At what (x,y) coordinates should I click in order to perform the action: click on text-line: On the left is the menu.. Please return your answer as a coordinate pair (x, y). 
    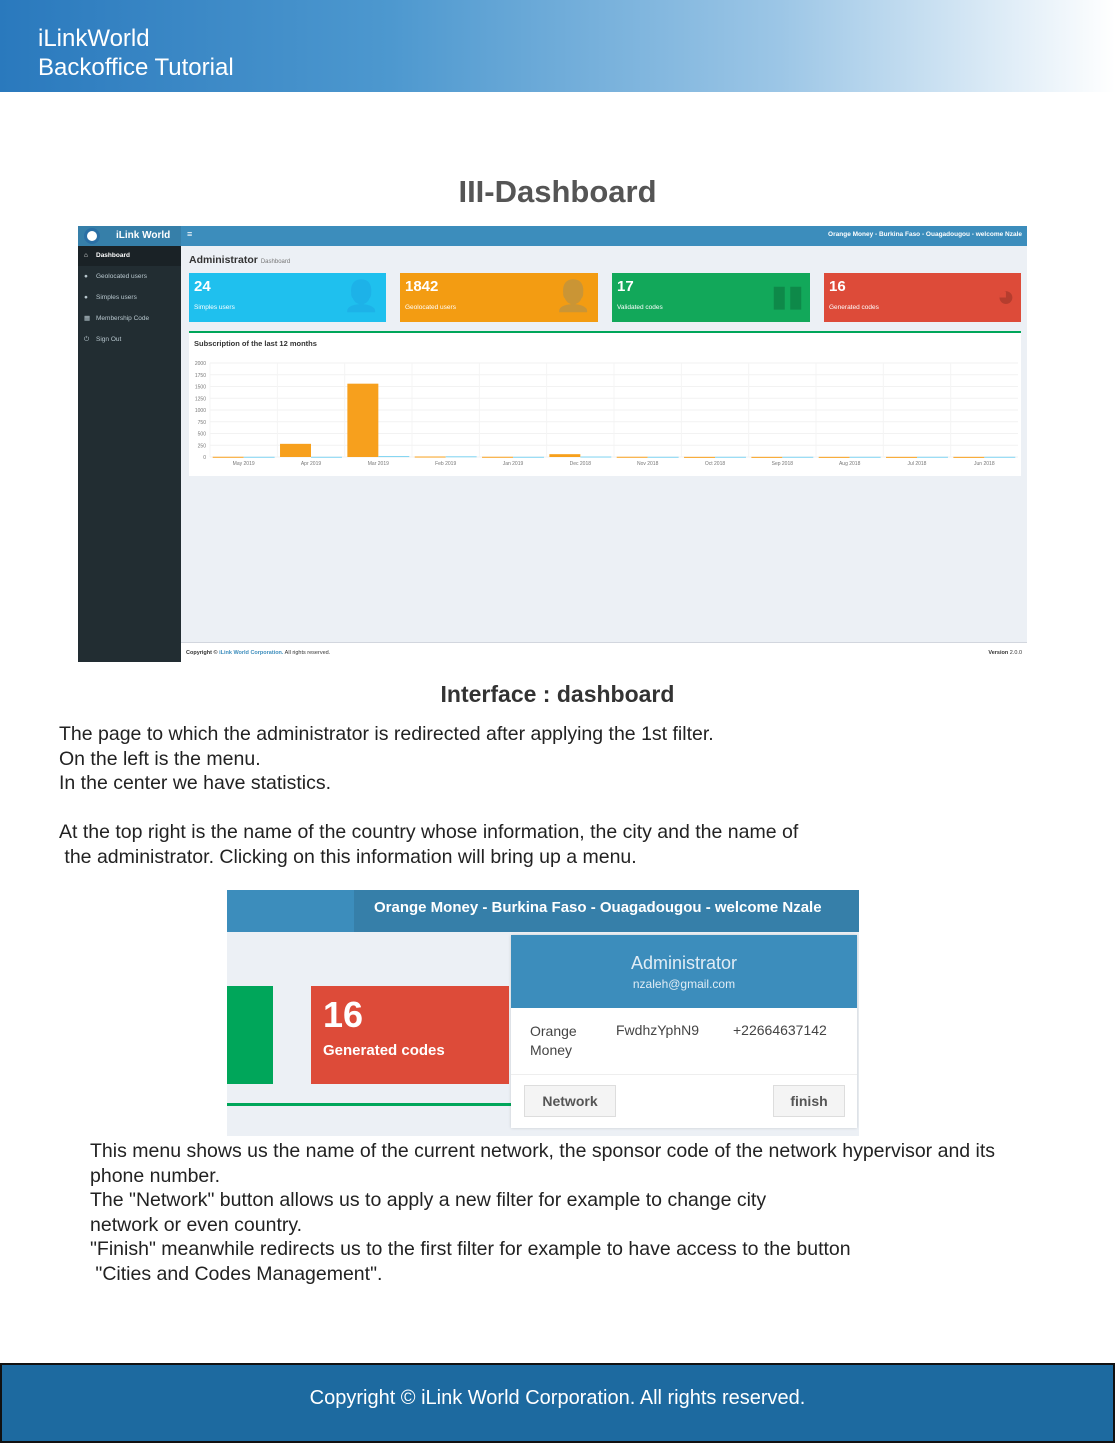
    Looking at the image, I should click on (160, 758).